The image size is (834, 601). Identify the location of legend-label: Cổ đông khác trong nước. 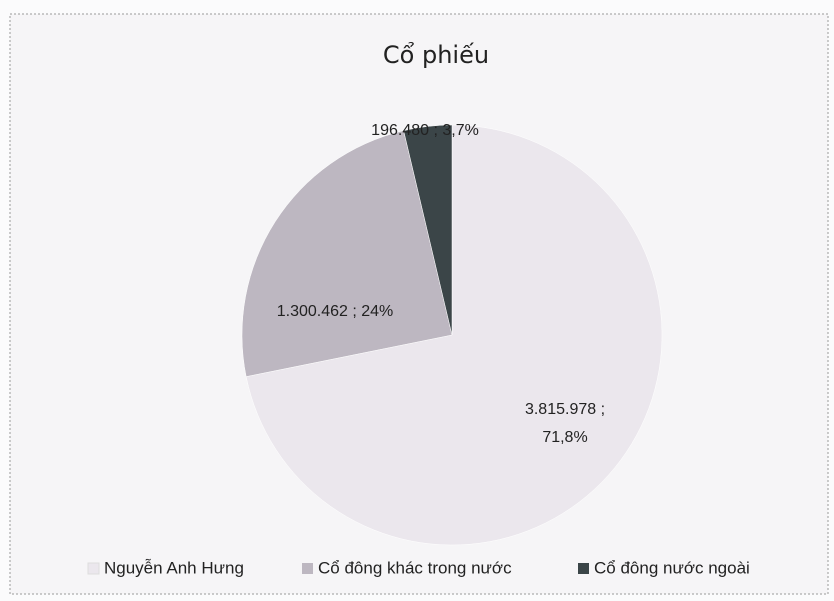
(415, 567).